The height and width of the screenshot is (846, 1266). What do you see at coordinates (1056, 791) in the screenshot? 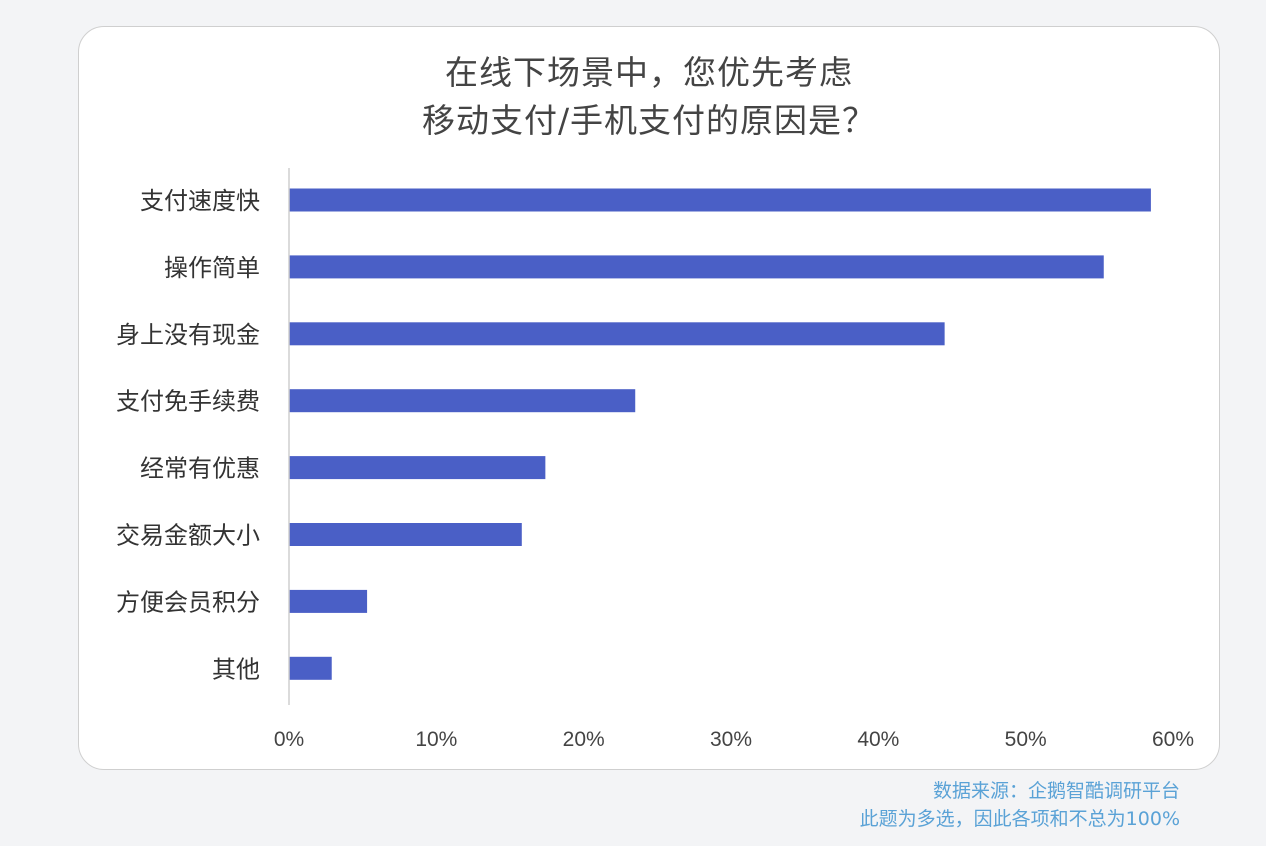
I see `data-source-note: 数据来源：企鹅智酷调研平台` at bounding box center [1056, 791].